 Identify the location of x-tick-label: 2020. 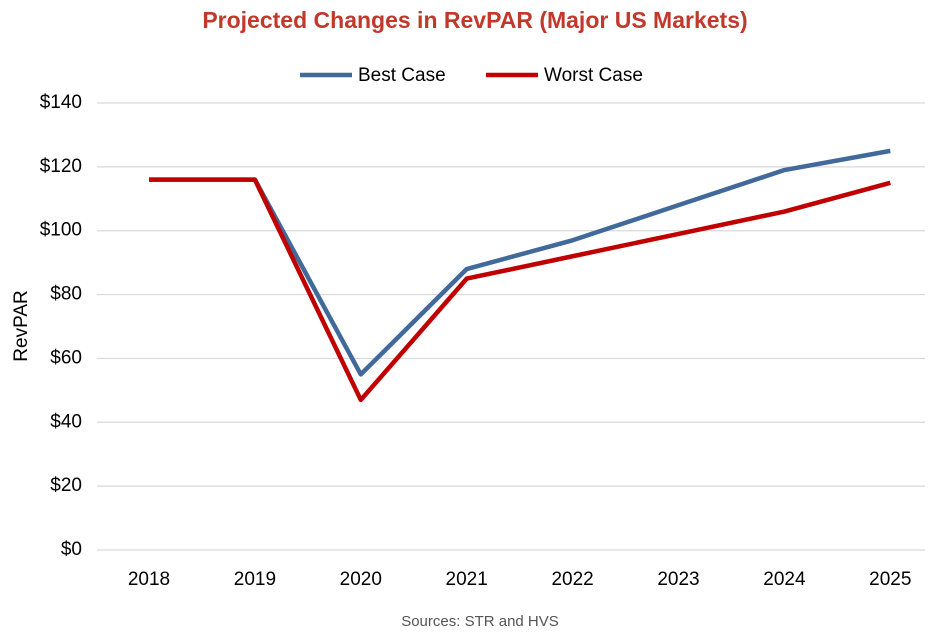
(361, 579).